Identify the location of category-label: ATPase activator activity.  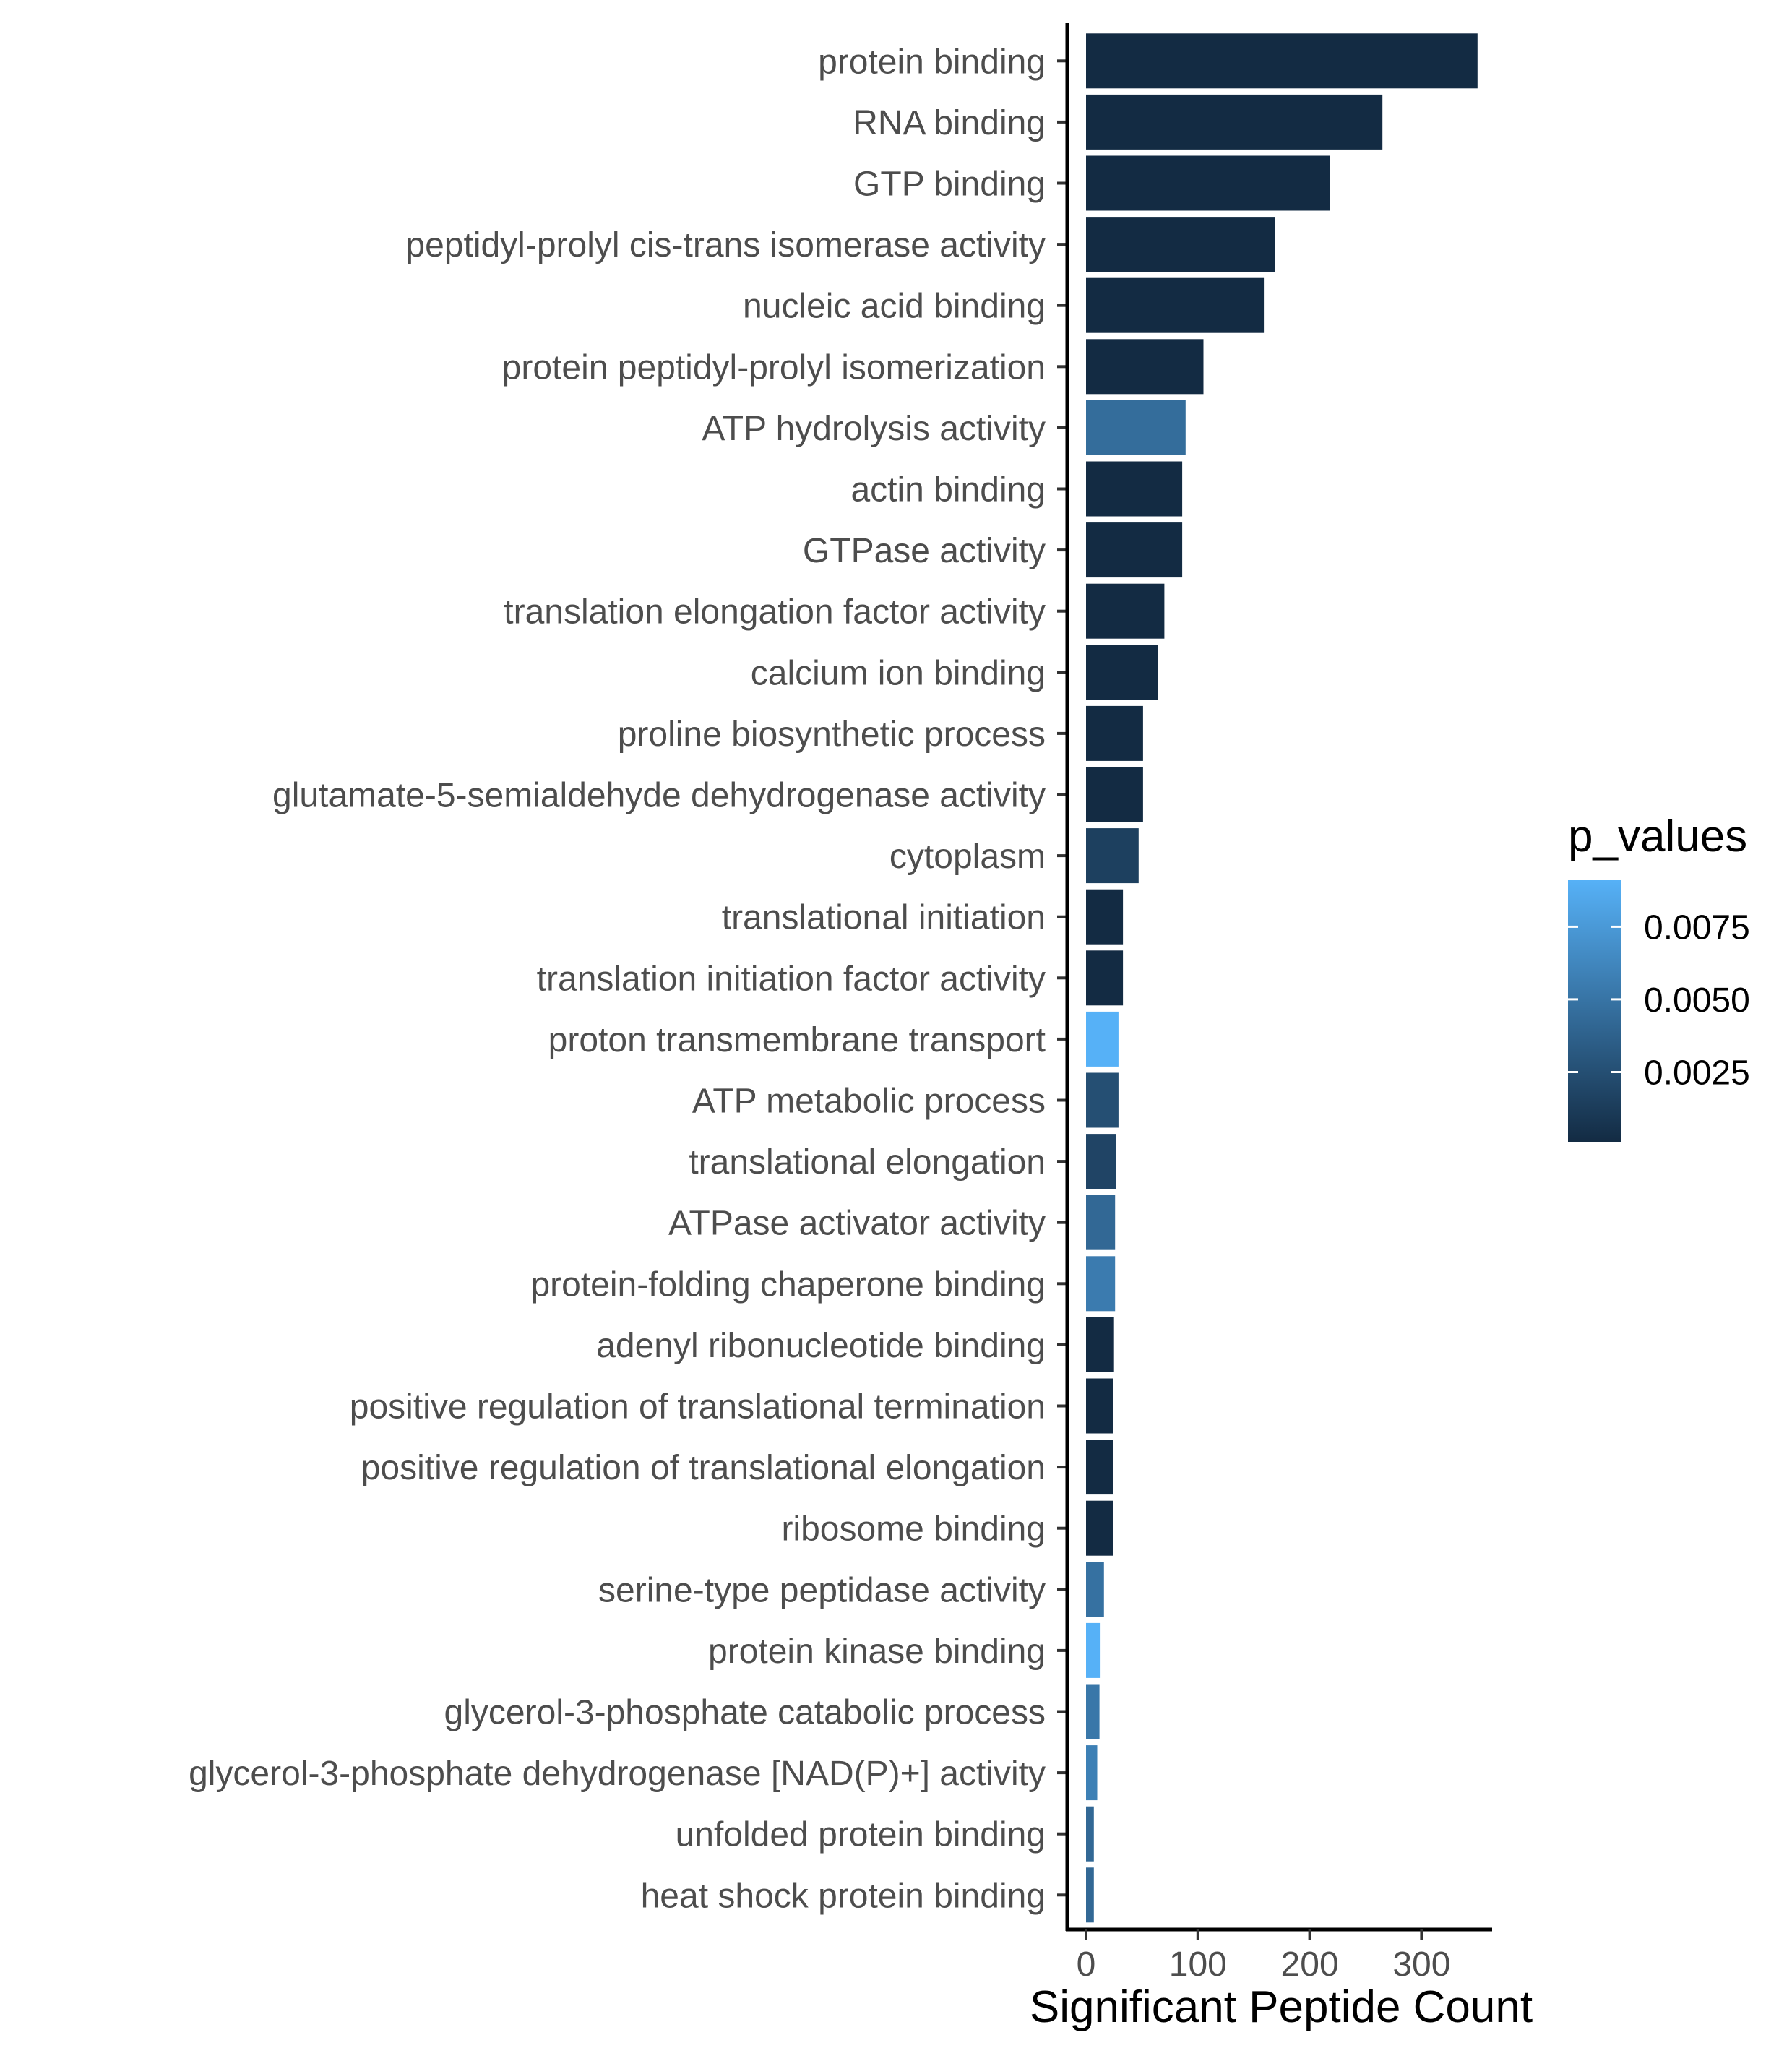
(857, 1224).